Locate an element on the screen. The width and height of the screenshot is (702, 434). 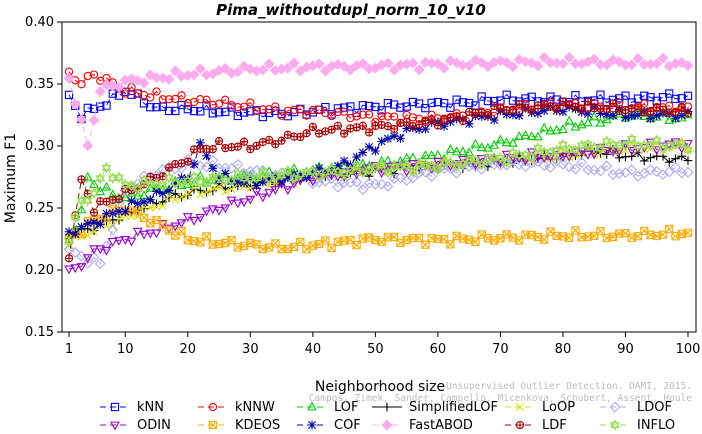
legend-item-kdeos: KDEOS is located at coordinates (239, 425).